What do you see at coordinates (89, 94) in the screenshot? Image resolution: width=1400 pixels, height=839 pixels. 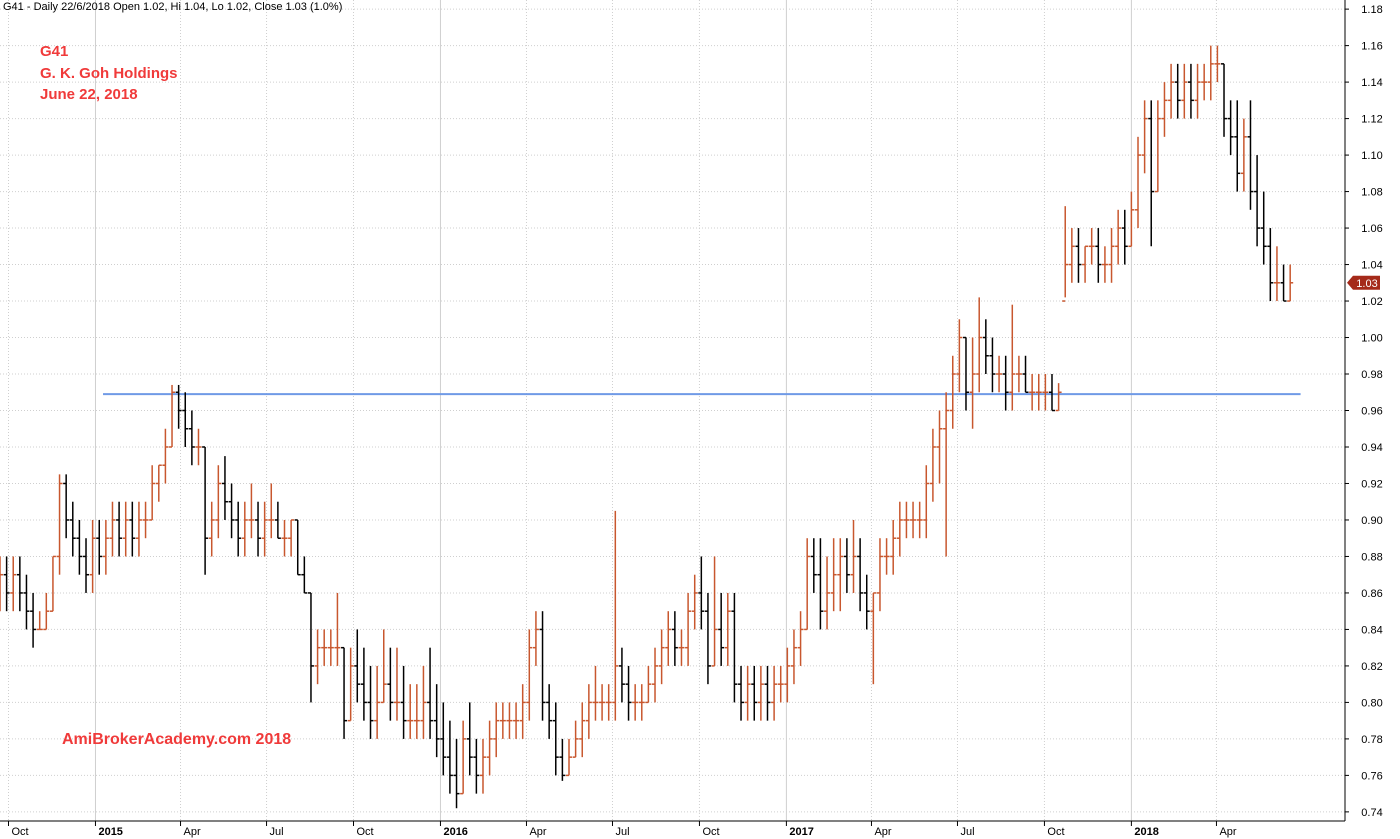 I see `annotation-date: June 22, 2018` at bounding box center [89, 94].